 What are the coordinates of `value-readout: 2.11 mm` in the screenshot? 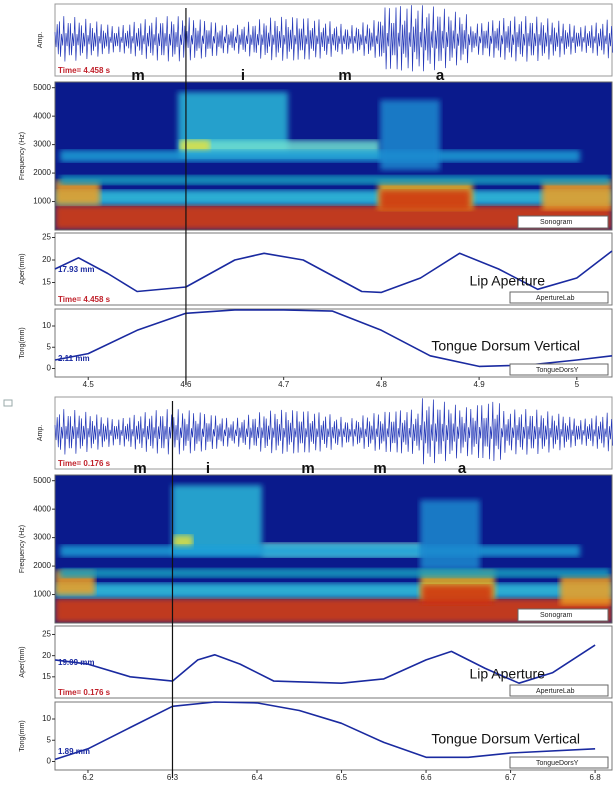 It's located at (74, 358).